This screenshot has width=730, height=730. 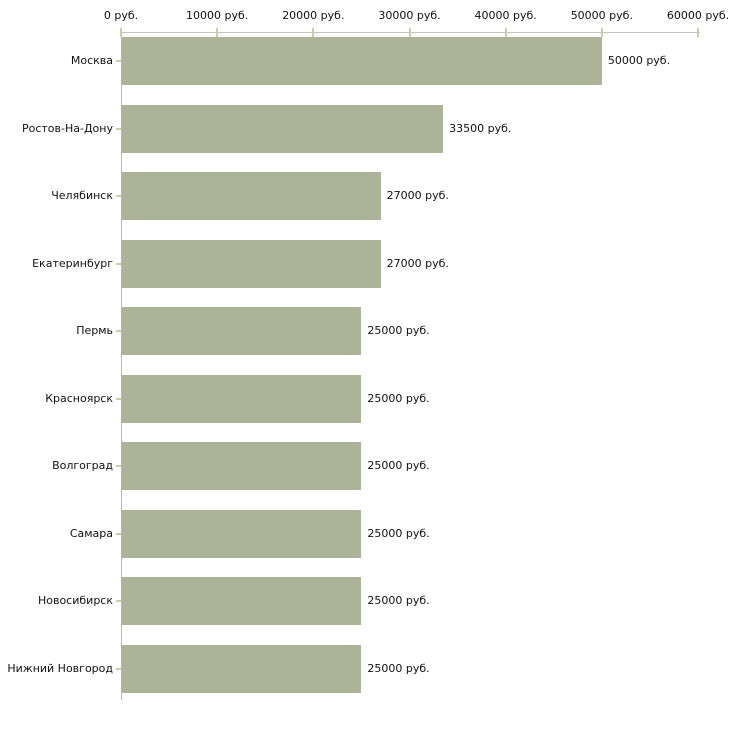 I want to click on category-label: Екатеринбург, so click(x=72, y=263).